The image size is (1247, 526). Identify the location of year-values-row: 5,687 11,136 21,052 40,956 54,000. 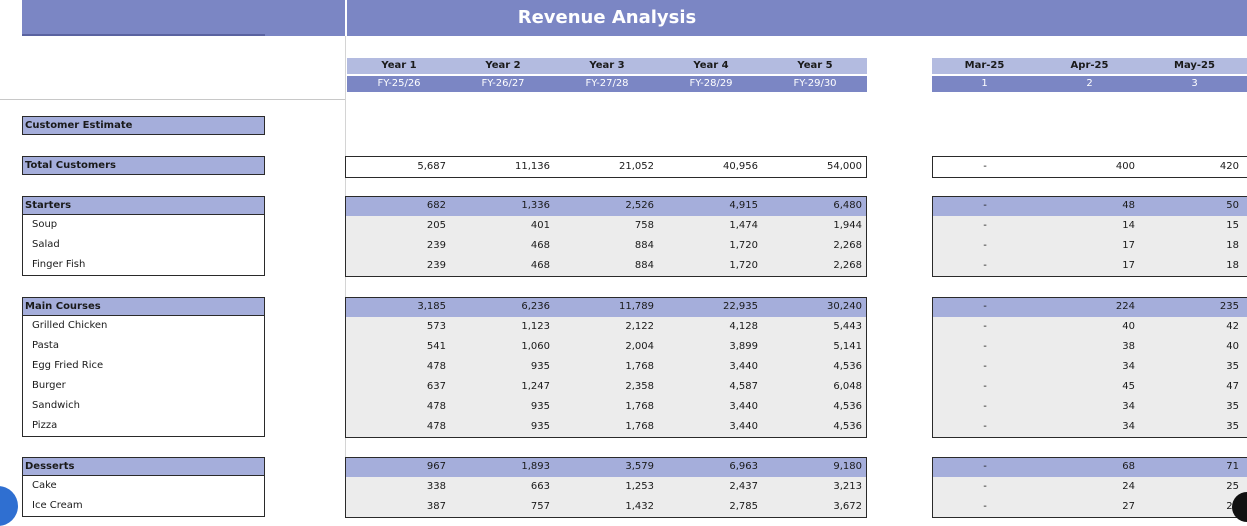
(606, 167).